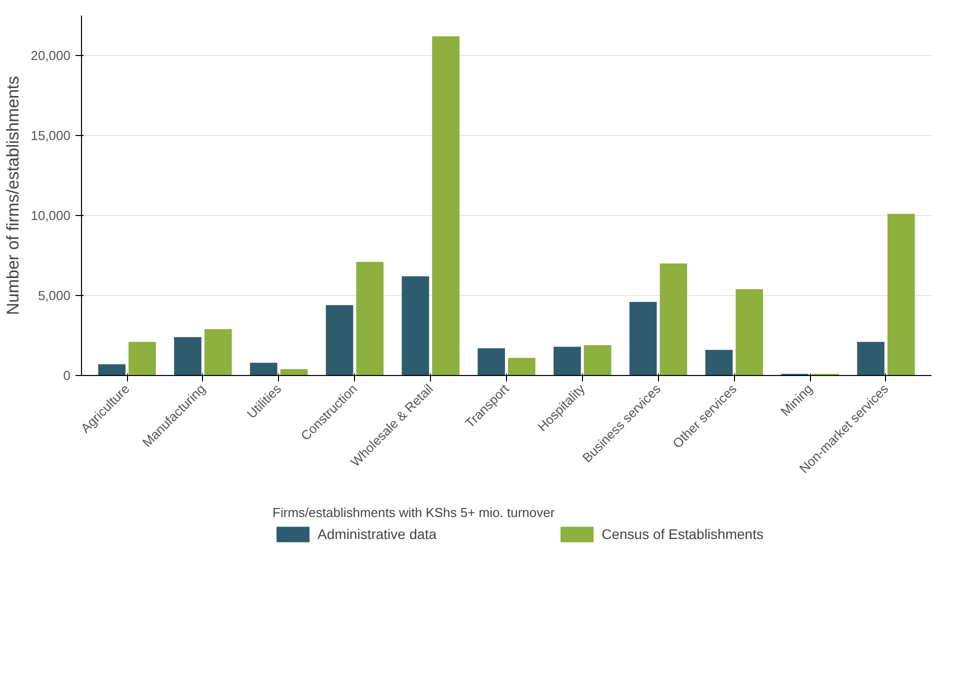  What do you see at coordinates (414, 512) in the screenshot?
I see `legend-title: Firms/establishments with KShs 5+ mio. turnover` at bounding box center [414, 512].